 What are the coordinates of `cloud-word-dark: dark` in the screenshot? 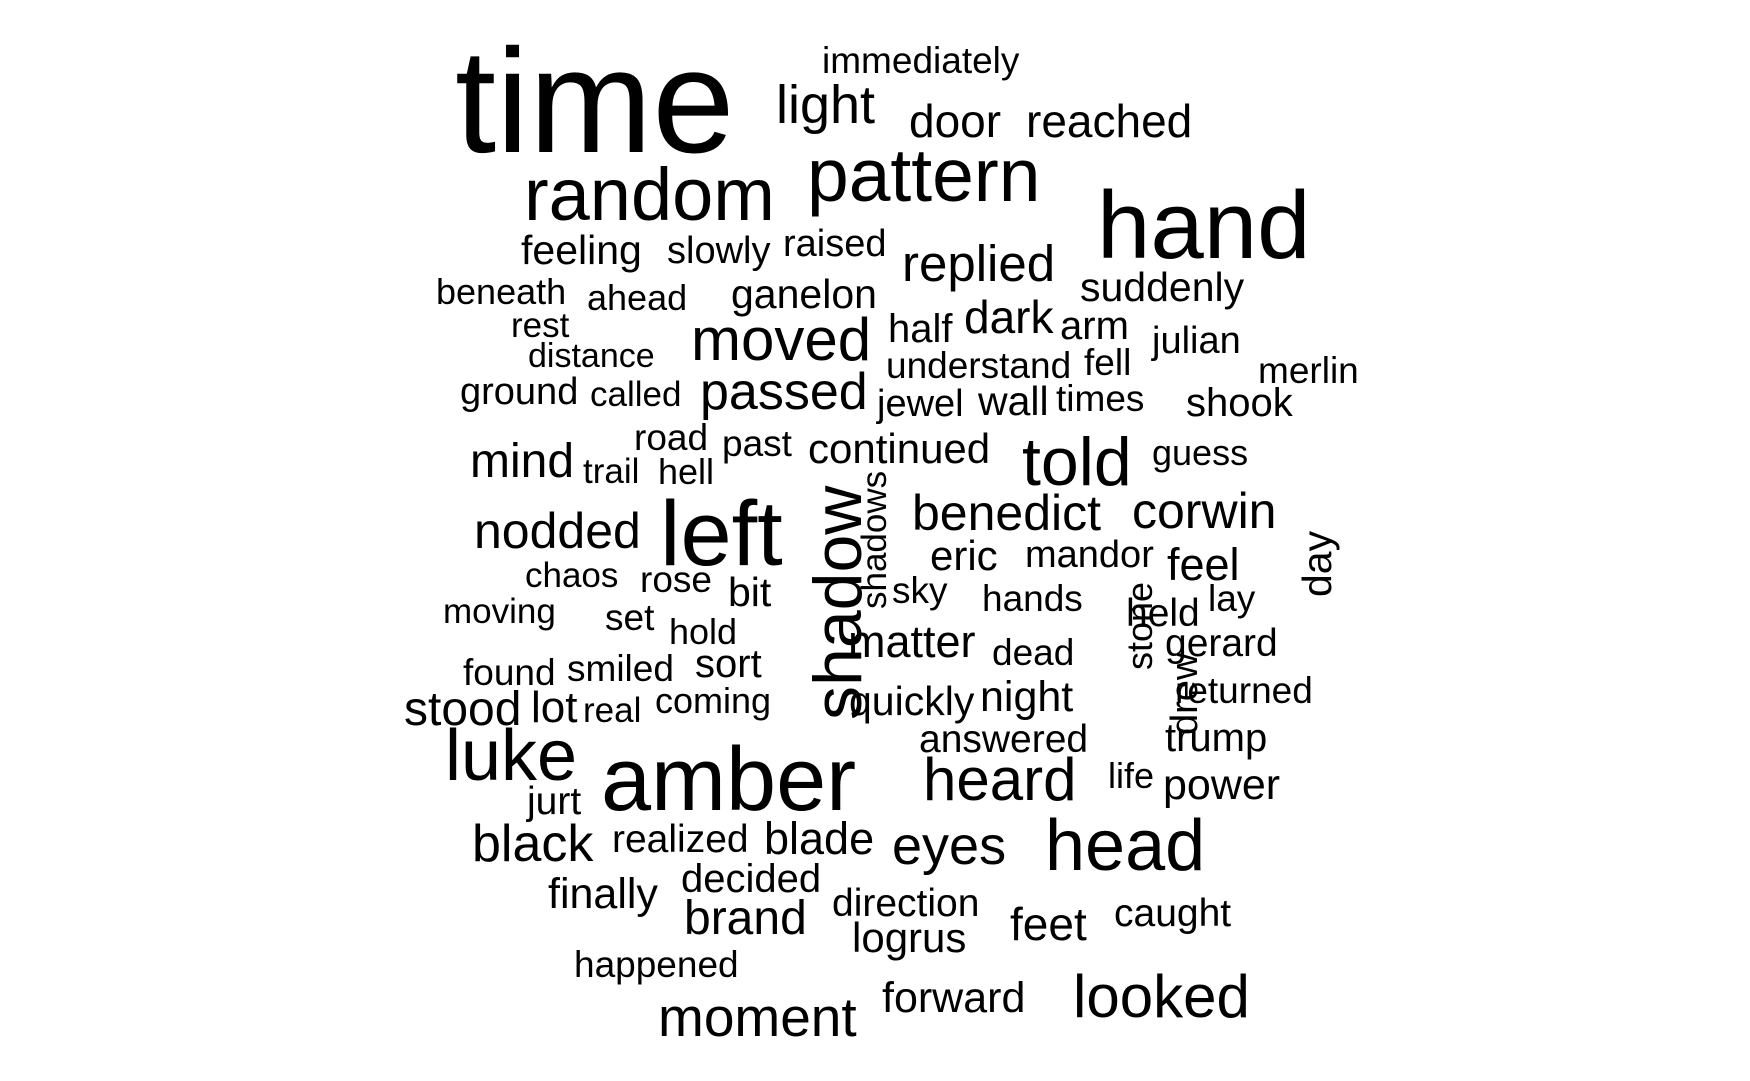 It's located at (1009, 317).